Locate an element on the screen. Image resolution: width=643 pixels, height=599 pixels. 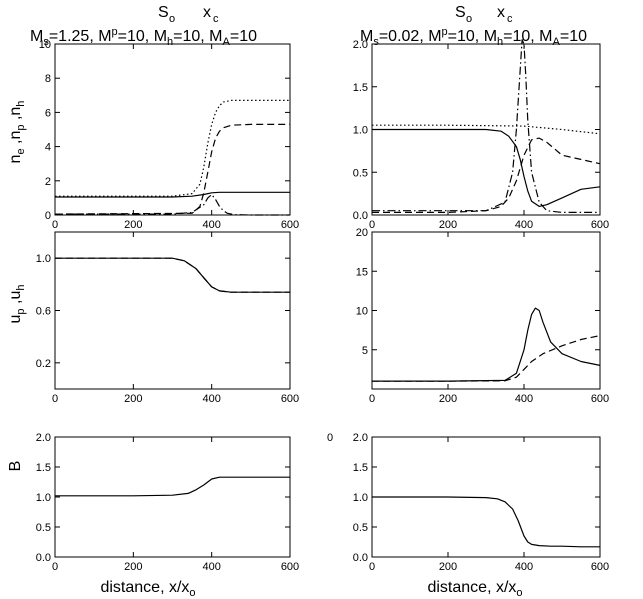
right-mh: 10 is located at coordinates (521, 36).